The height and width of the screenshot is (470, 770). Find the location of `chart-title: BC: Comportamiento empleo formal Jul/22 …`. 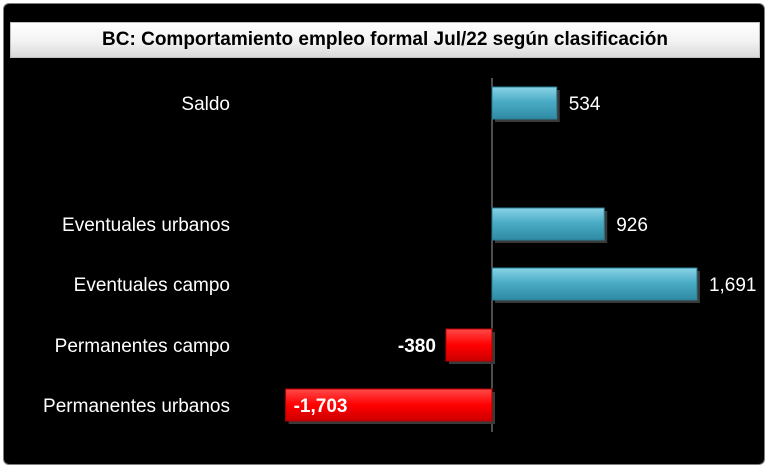

chart-title: BC: Comportamiento empleo formal Jul/22 … is located at coordinates (385, 39).